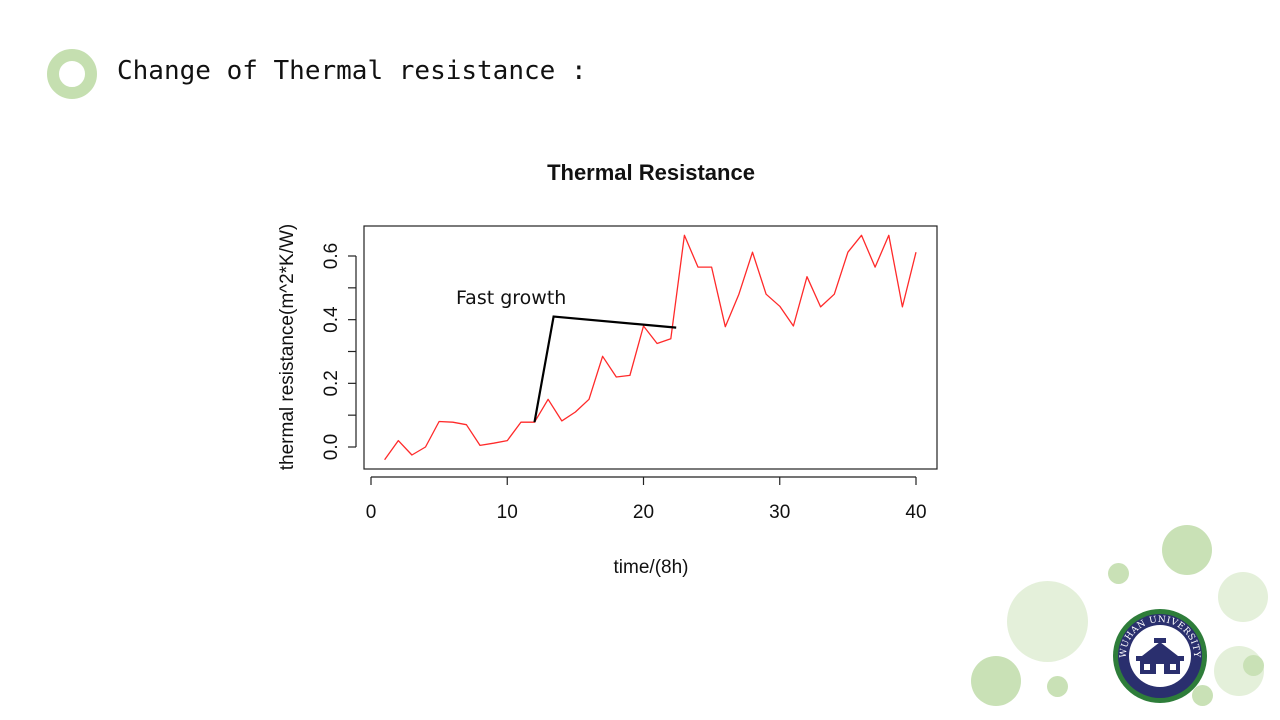 Image resolution: width=1280 pixels, height=720 pixels. What do you see at coordinates (371, 512) in the screenshot?
I see `x-tick-label: 0` at bounding box center [371, 512].